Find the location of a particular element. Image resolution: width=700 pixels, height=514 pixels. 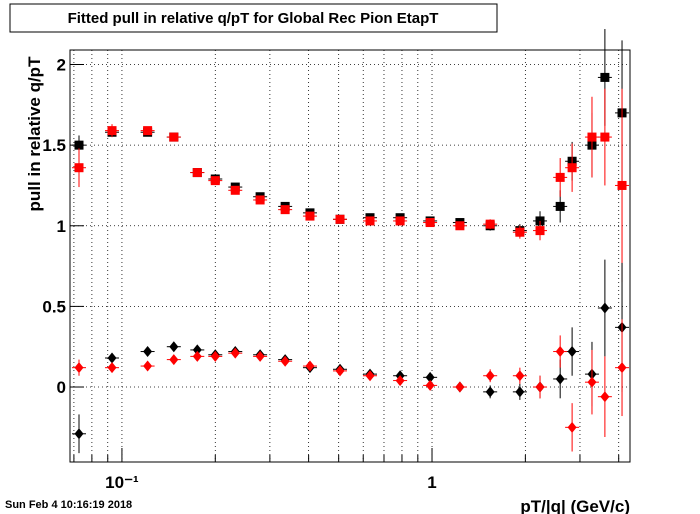

y-tick-label: 2 is located at coordinates (61, 65).